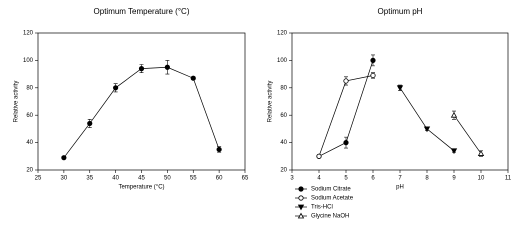 This screenshot has width=522, height=241. I want to click on series-line, so click(467, 134).